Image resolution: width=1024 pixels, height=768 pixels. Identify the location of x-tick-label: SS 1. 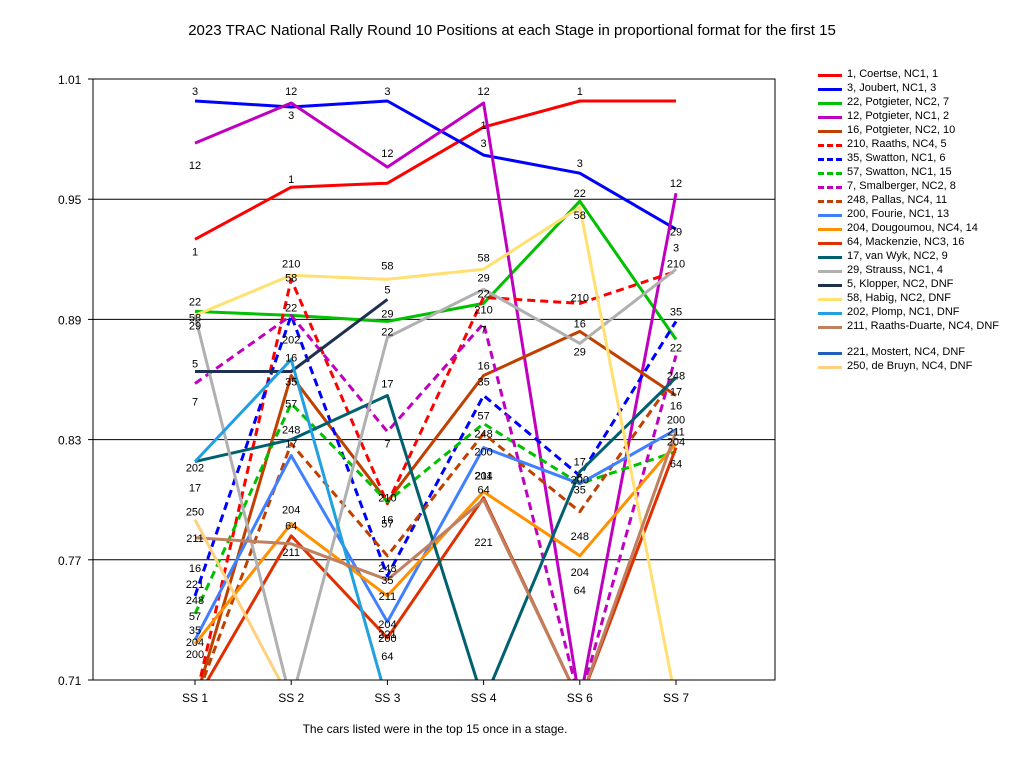
(195, 698).